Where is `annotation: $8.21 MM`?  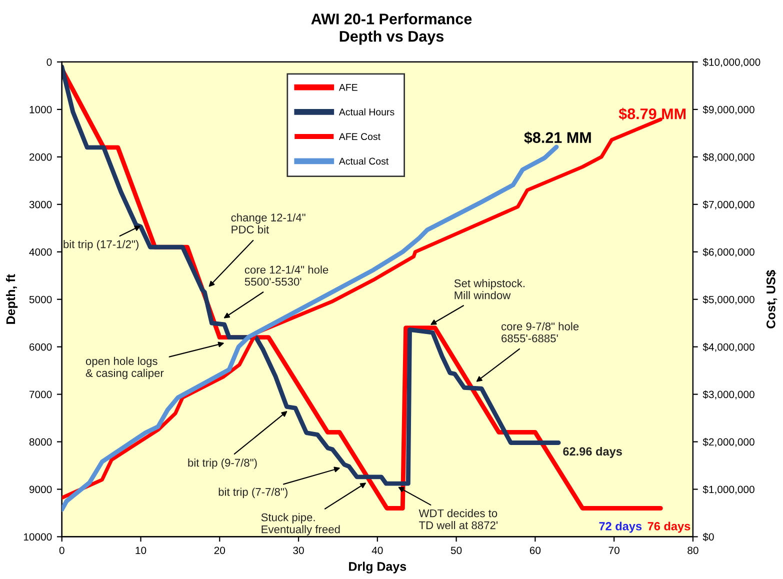 annotation: $8.21 MM is located at coordinates (557, 137).